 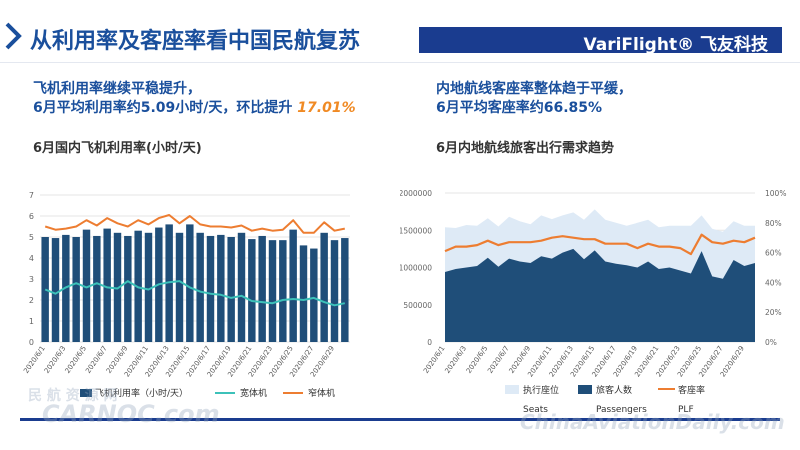 What do you see at coordinates (519, 108) in the screenshot?
I see `right-headline-line2: 6月平均客座率约66.85%` at bounding box center [519, 108].